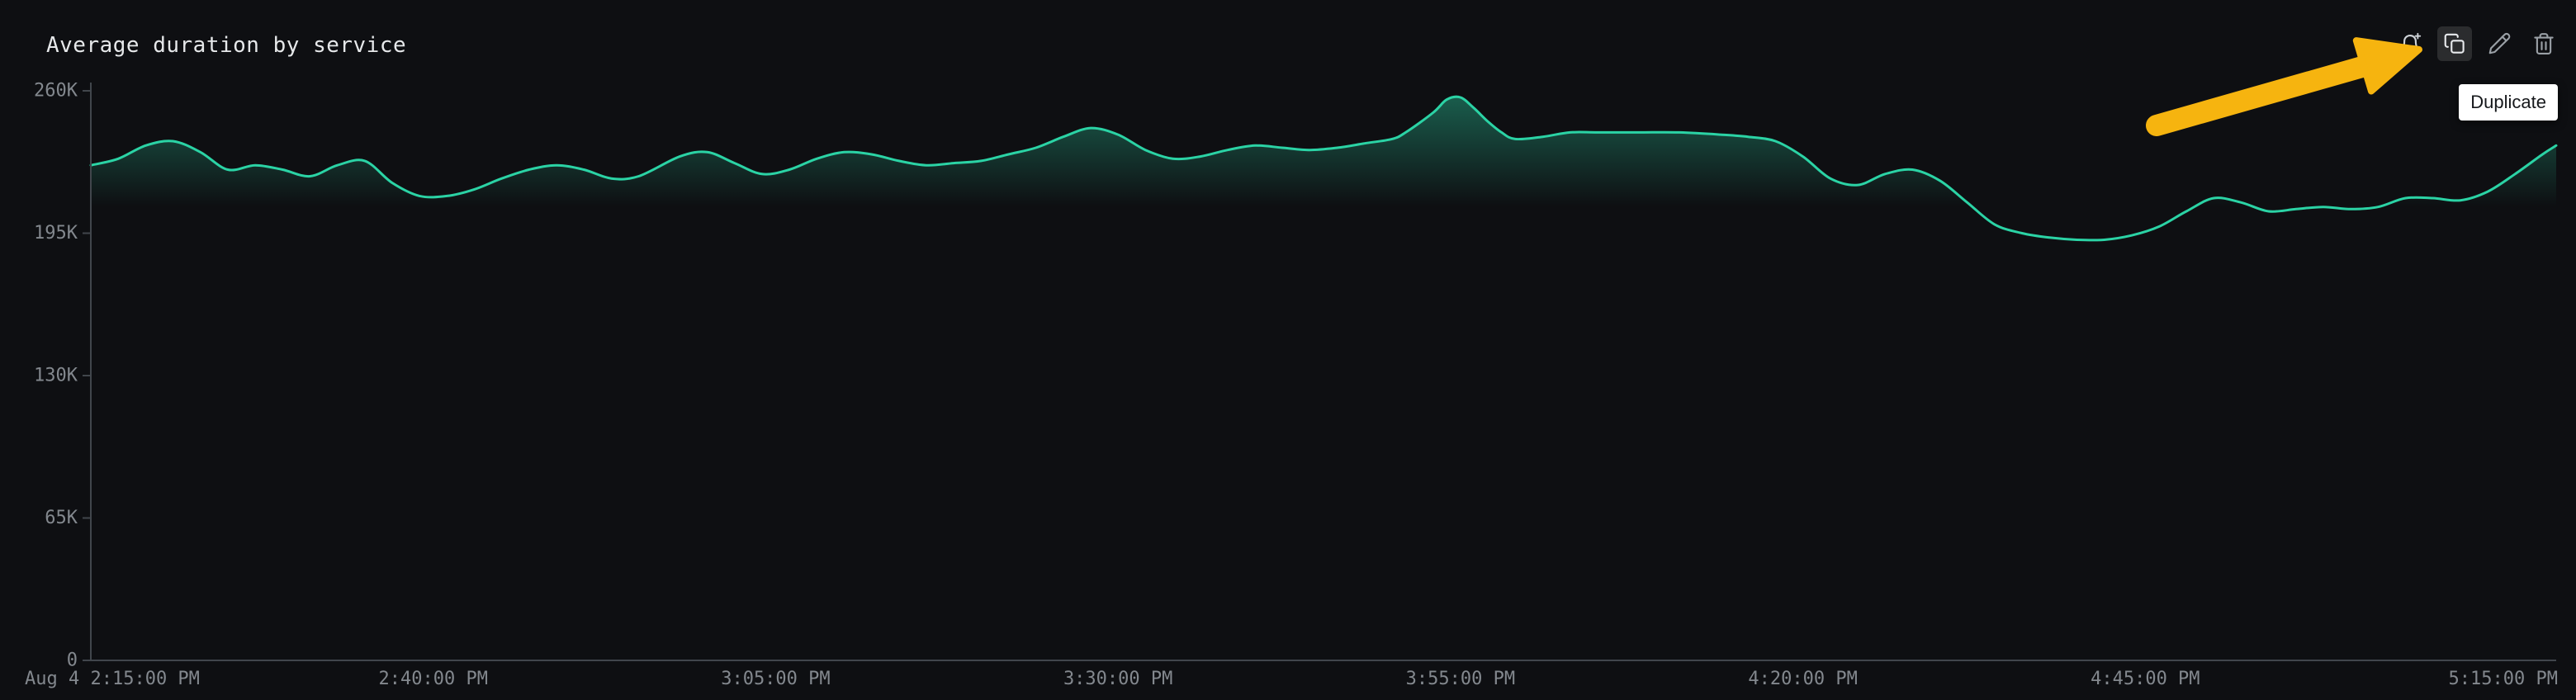  Describe the element at coordinates (2508, 102) in the screenshot. I see `duplicate-tooltip: Duplicate` at that location.